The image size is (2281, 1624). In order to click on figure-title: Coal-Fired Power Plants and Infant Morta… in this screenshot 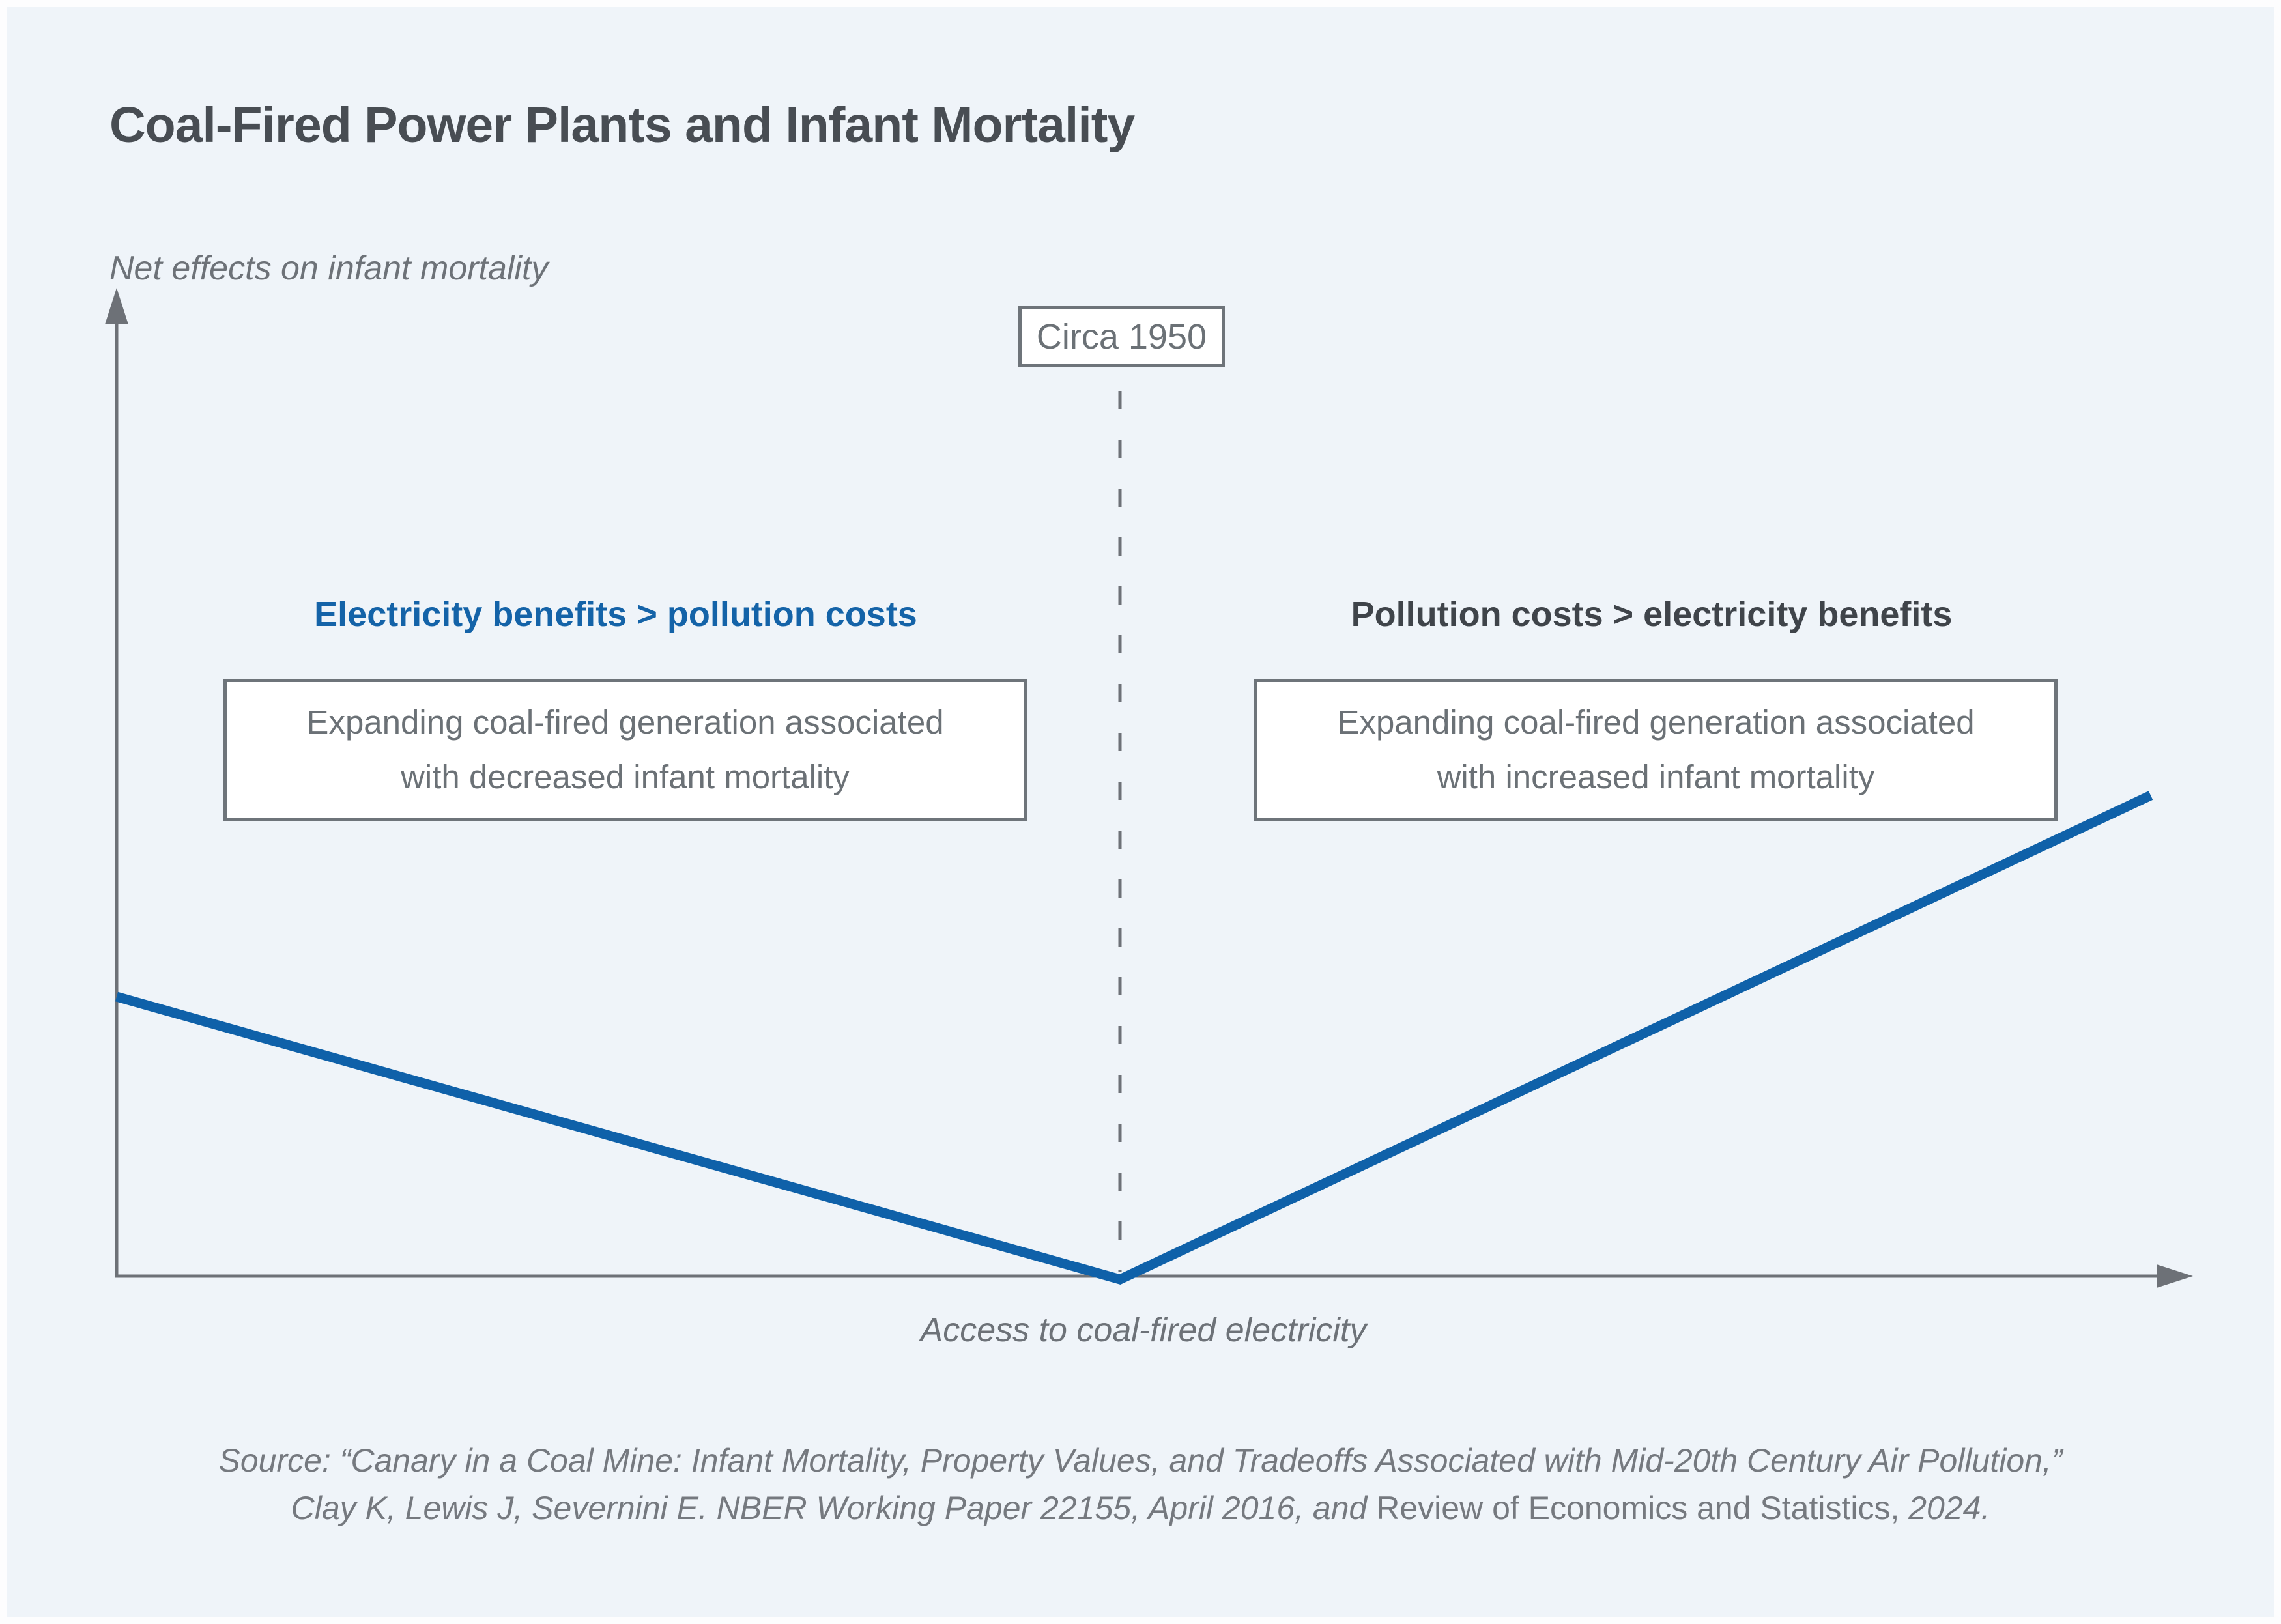, I will do `click(622, 125)`.